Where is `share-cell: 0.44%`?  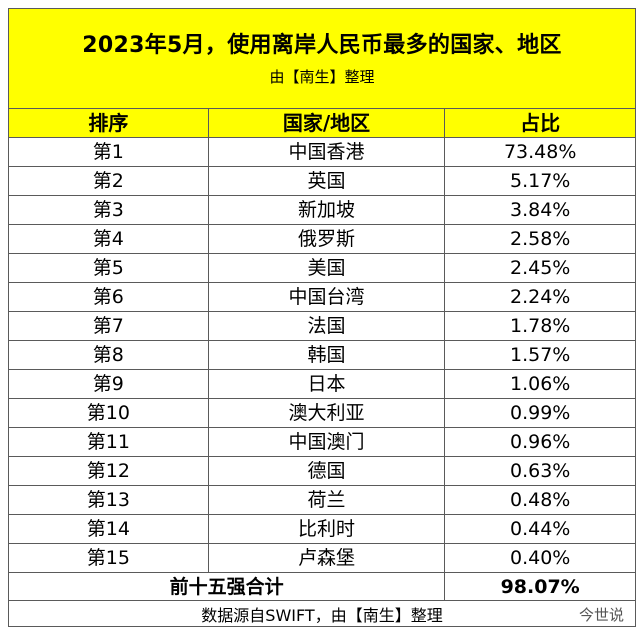 share-cell: 0.44% is located at coordinates (541, 529).